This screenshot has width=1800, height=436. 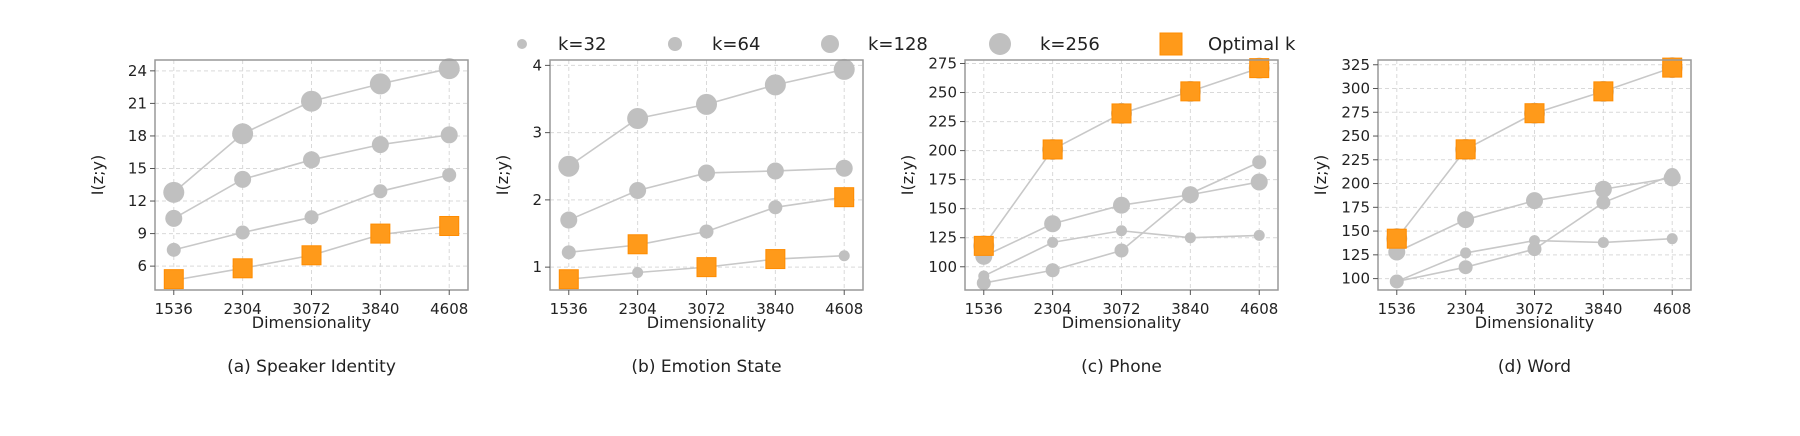 I want to click on y-tick-label: 15, so click(x=137, y=168).